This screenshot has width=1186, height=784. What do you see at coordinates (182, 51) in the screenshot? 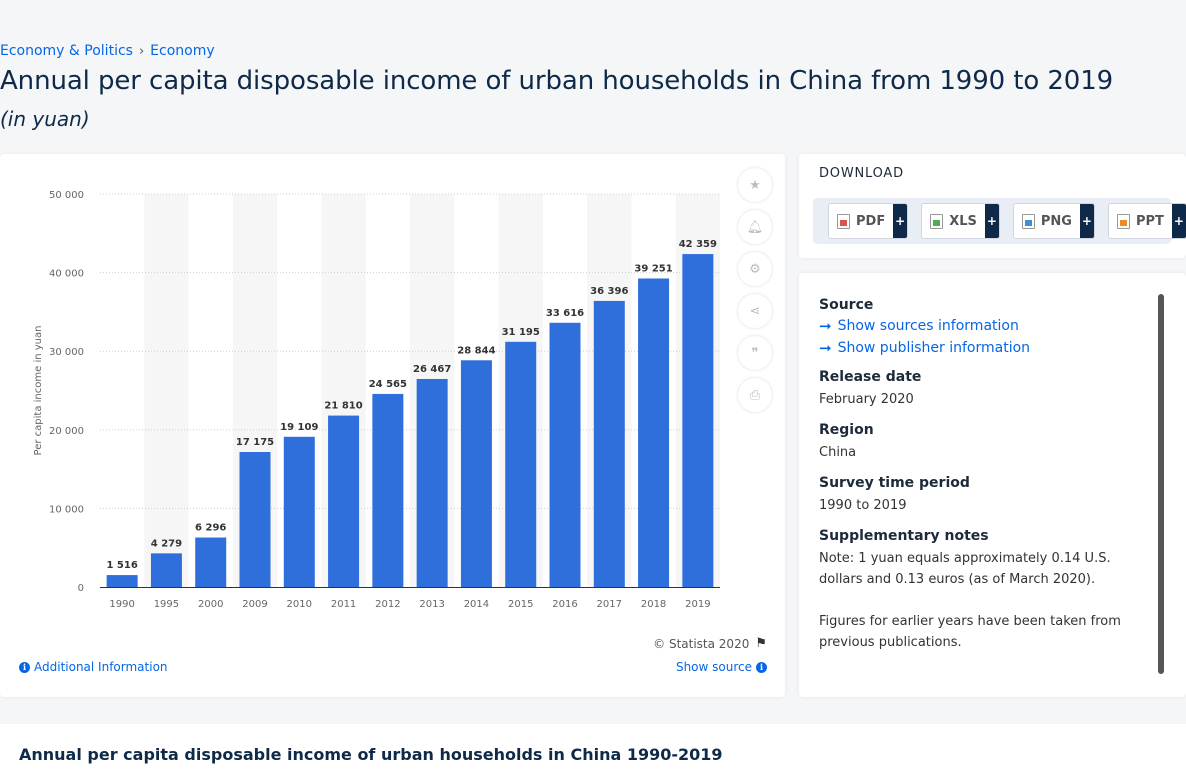
I see `breadcrumb-item-economy: Economy` at bounding box center [182, 51].